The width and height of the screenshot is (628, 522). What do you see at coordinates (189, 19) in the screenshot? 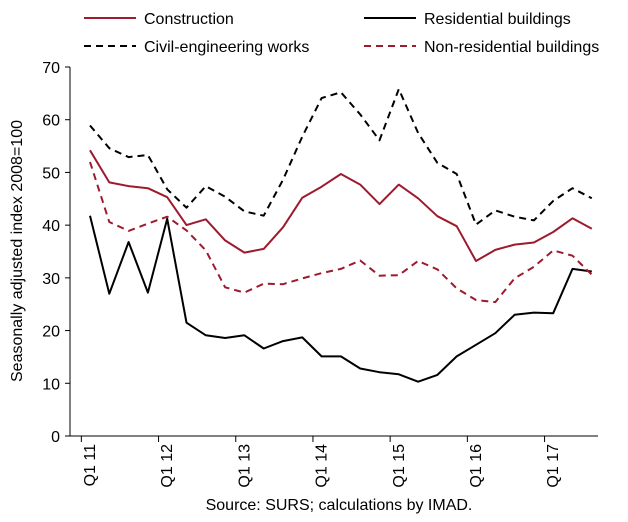
I see `legend-label-construction: Construction` at bounding box center [189, 19].